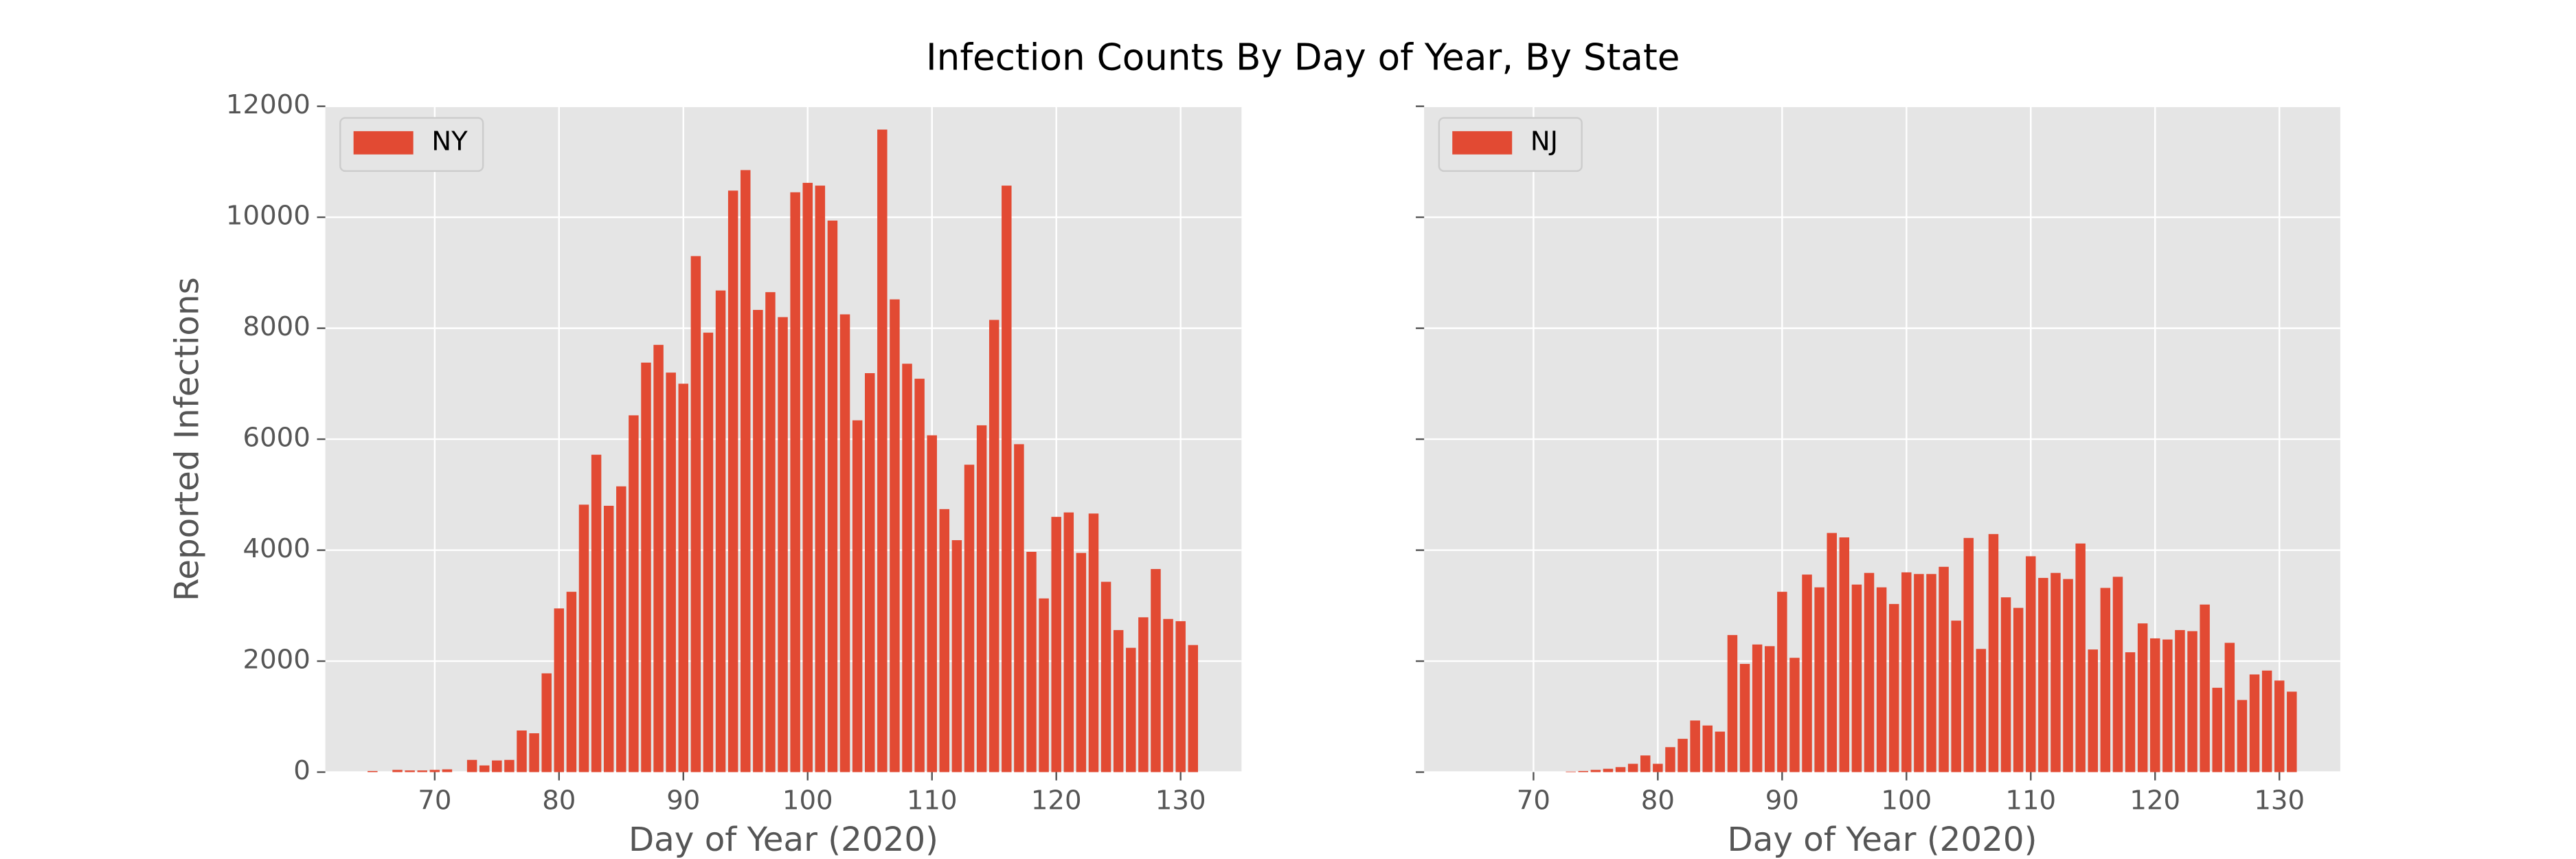 This screenshot has width=2576, height=859. I want to click on x-tick-label: 130, so click(1180, 800).